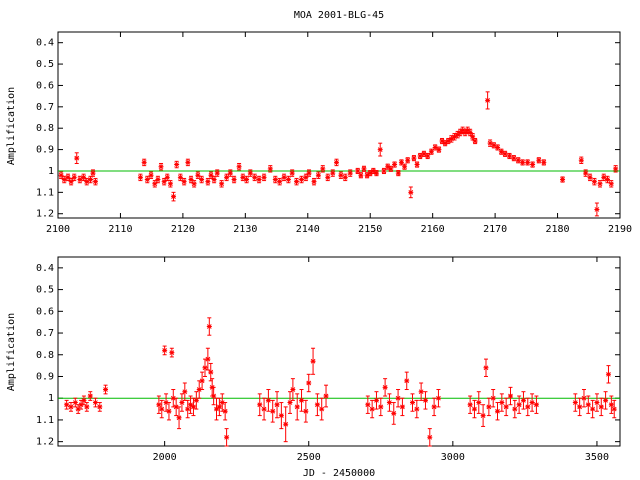 The image size is (640, 480). Describe the element at coordinates (245, 229) in the screenshot. I see `x-tick-label-top: 2130` at that location.